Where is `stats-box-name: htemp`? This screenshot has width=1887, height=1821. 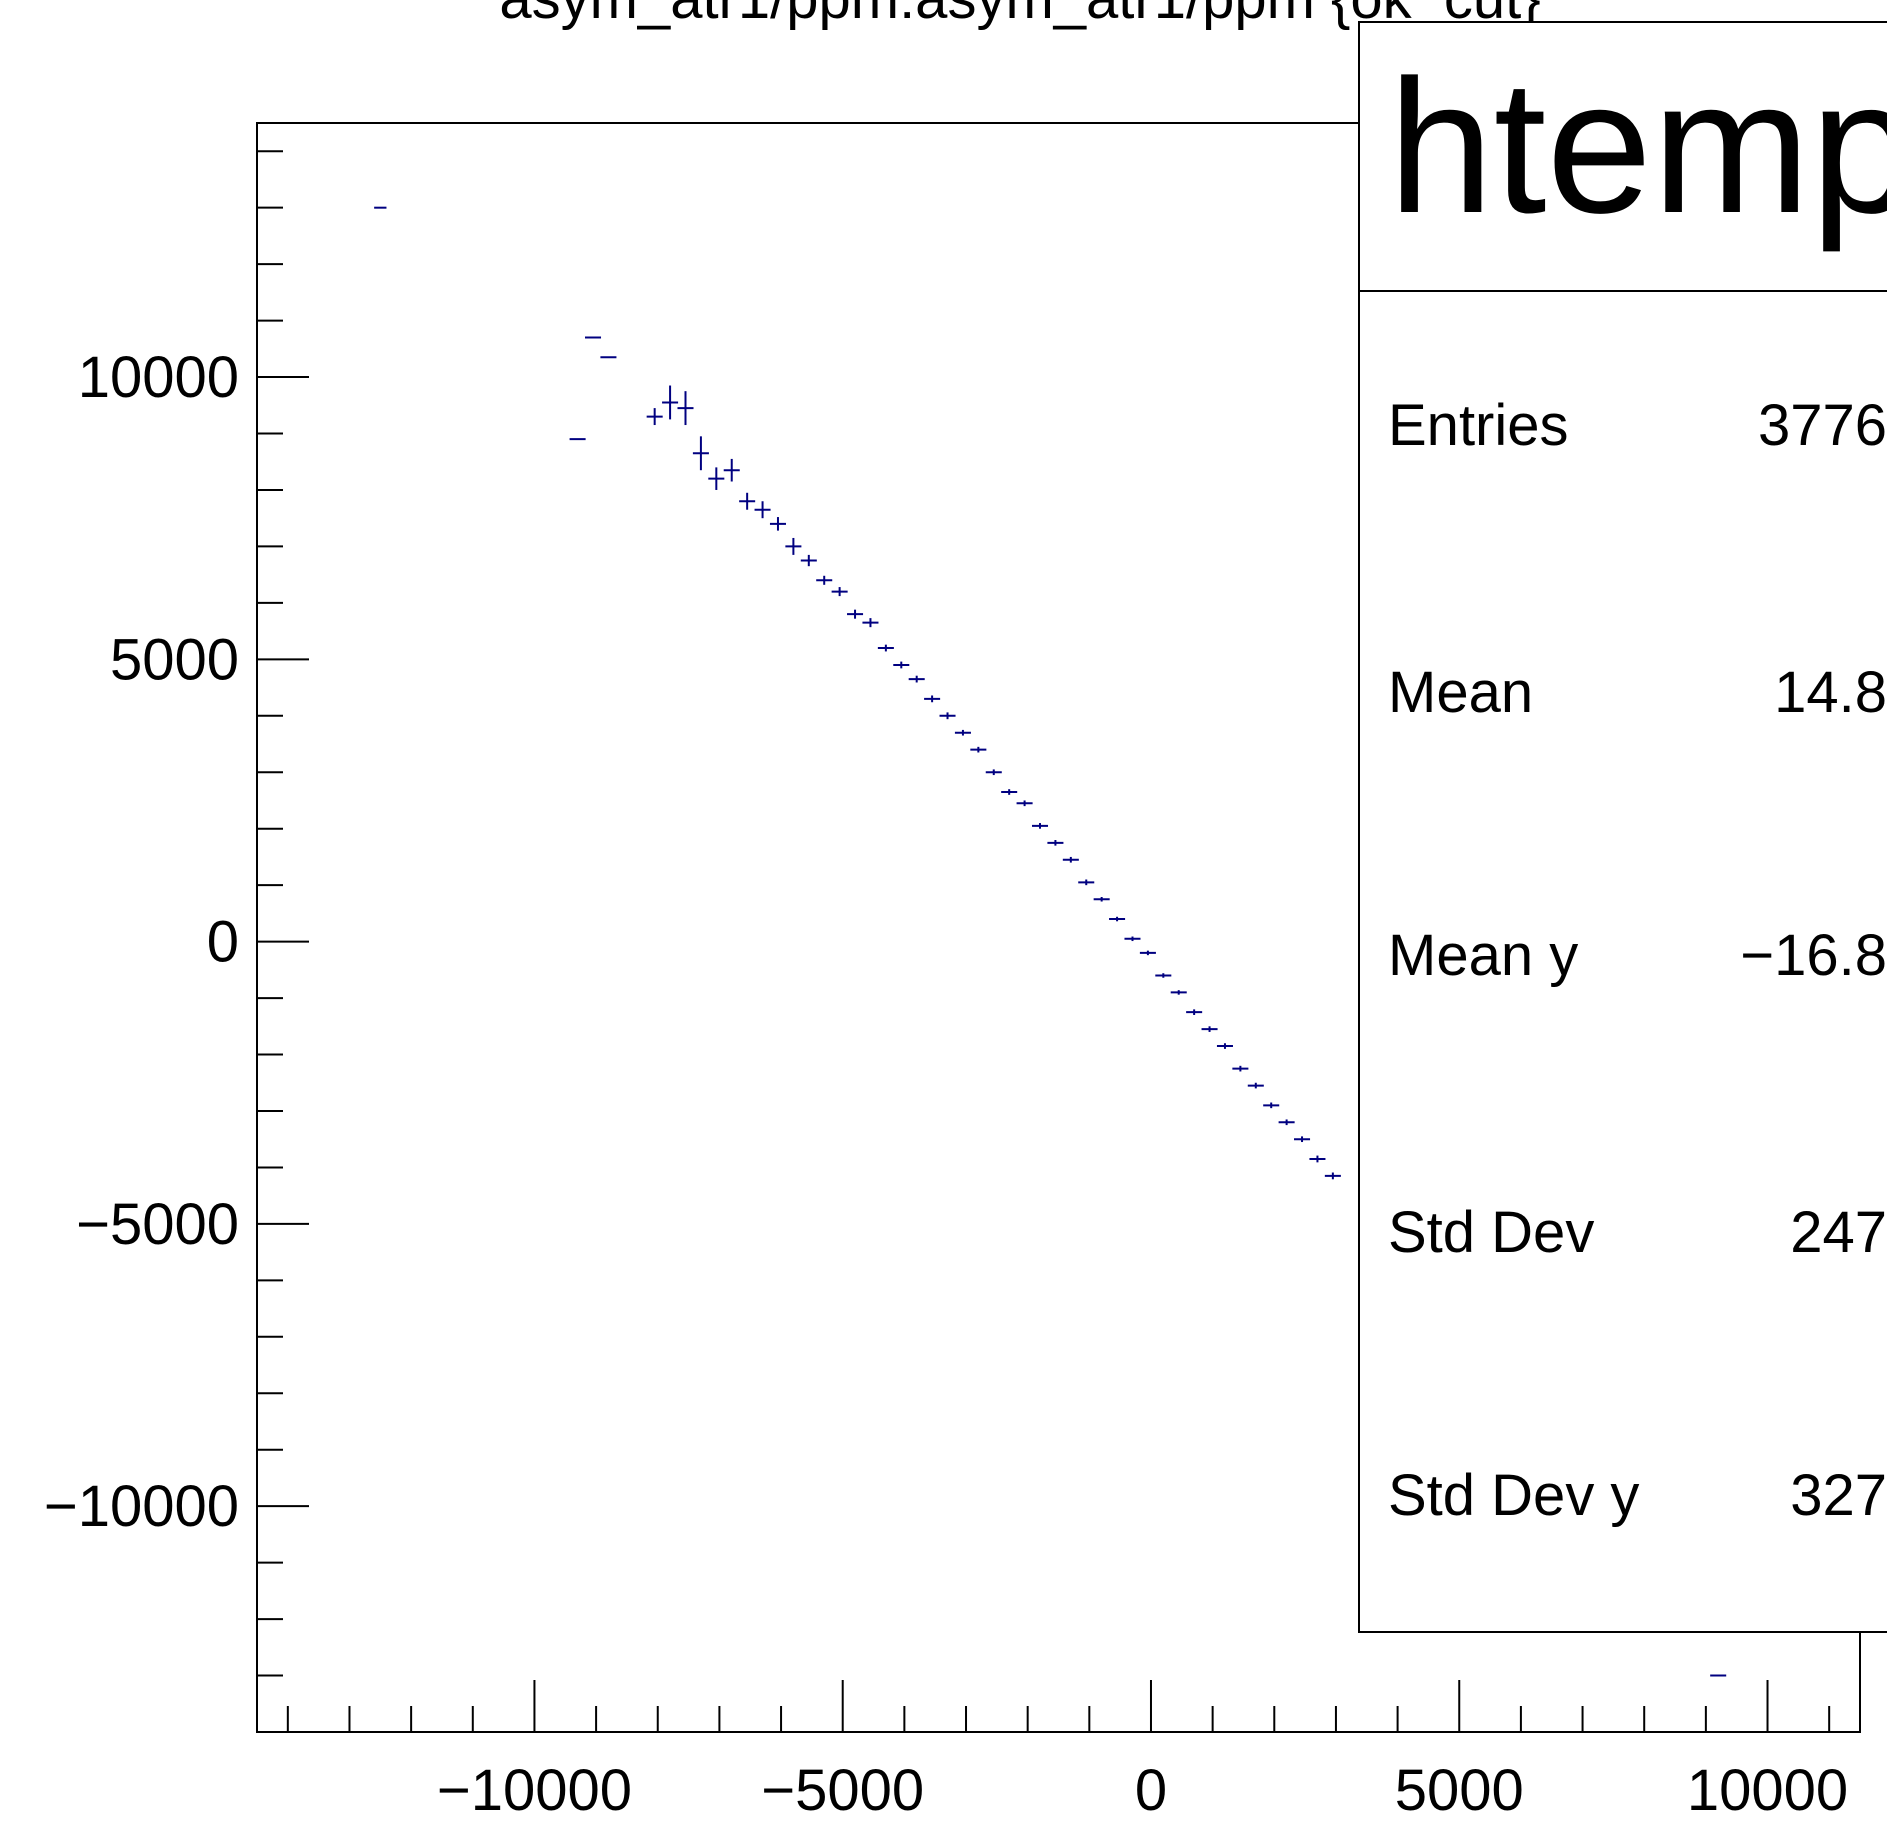
stats-box-name: htemp is located at coordinates (1637, 147).